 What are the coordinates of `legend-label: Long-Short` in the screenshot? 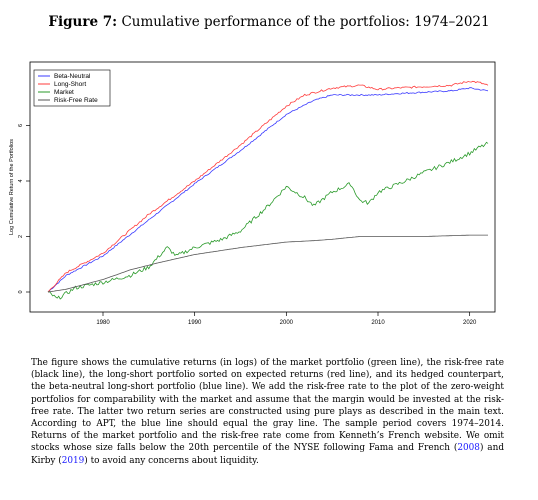 It's located at (70, 84).